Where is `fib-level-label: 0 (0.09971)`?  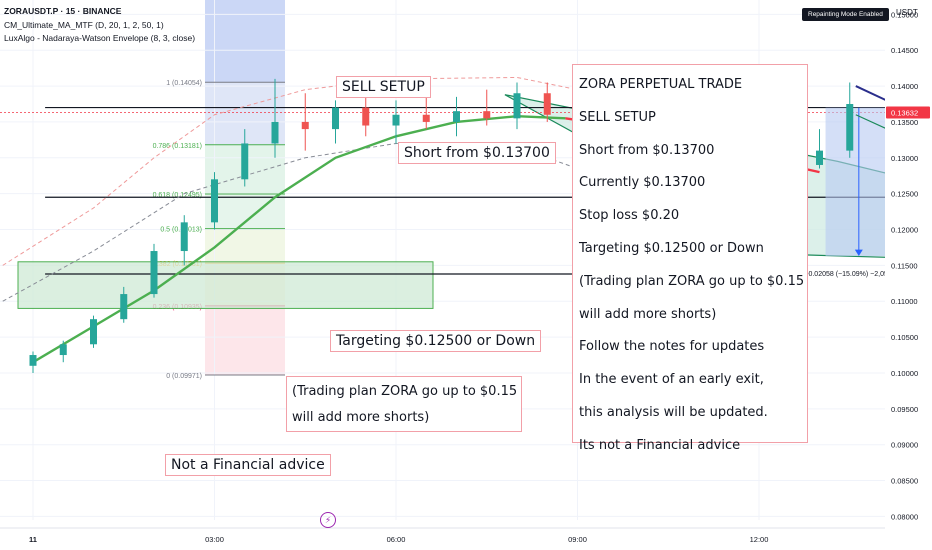
fib-level-label: 0 (0.09971) is located at coordinates (184, 376).